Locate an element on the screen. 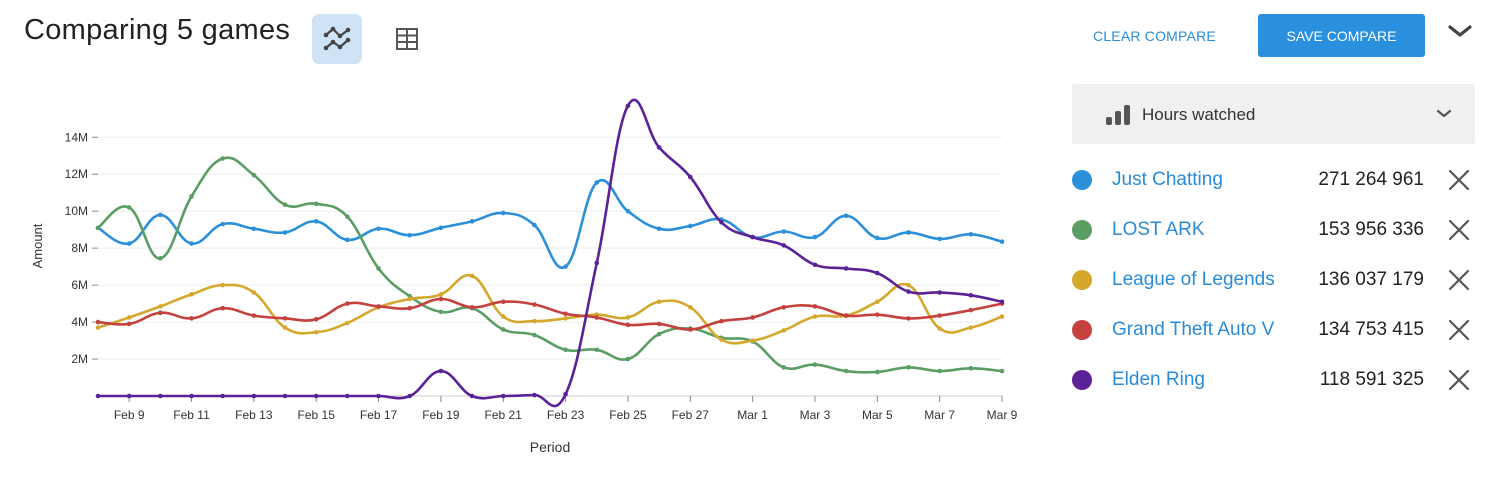 This screenshot has width=1506, height=478. legend-row: Grand Theft Auto V 134 753 415 is located at coordinates (1275, 330).